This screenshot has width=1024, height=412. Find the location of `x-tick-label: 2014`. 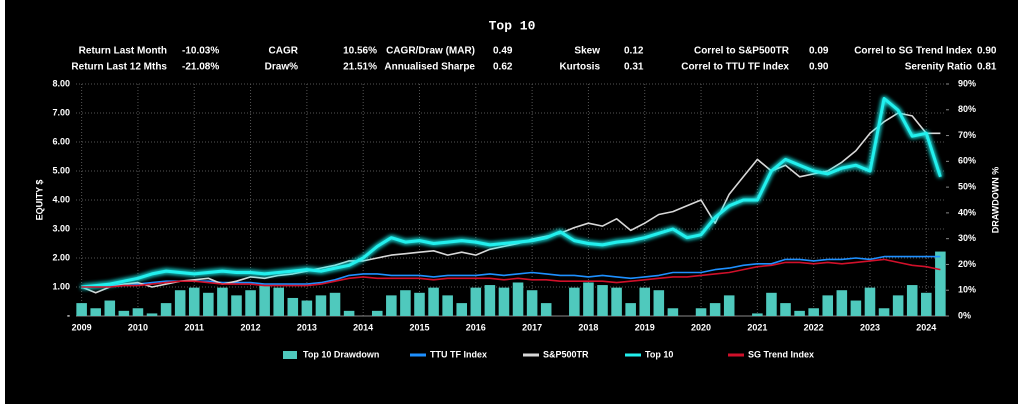

x-tick-label: 2014 is located at coordinates (363, 327).